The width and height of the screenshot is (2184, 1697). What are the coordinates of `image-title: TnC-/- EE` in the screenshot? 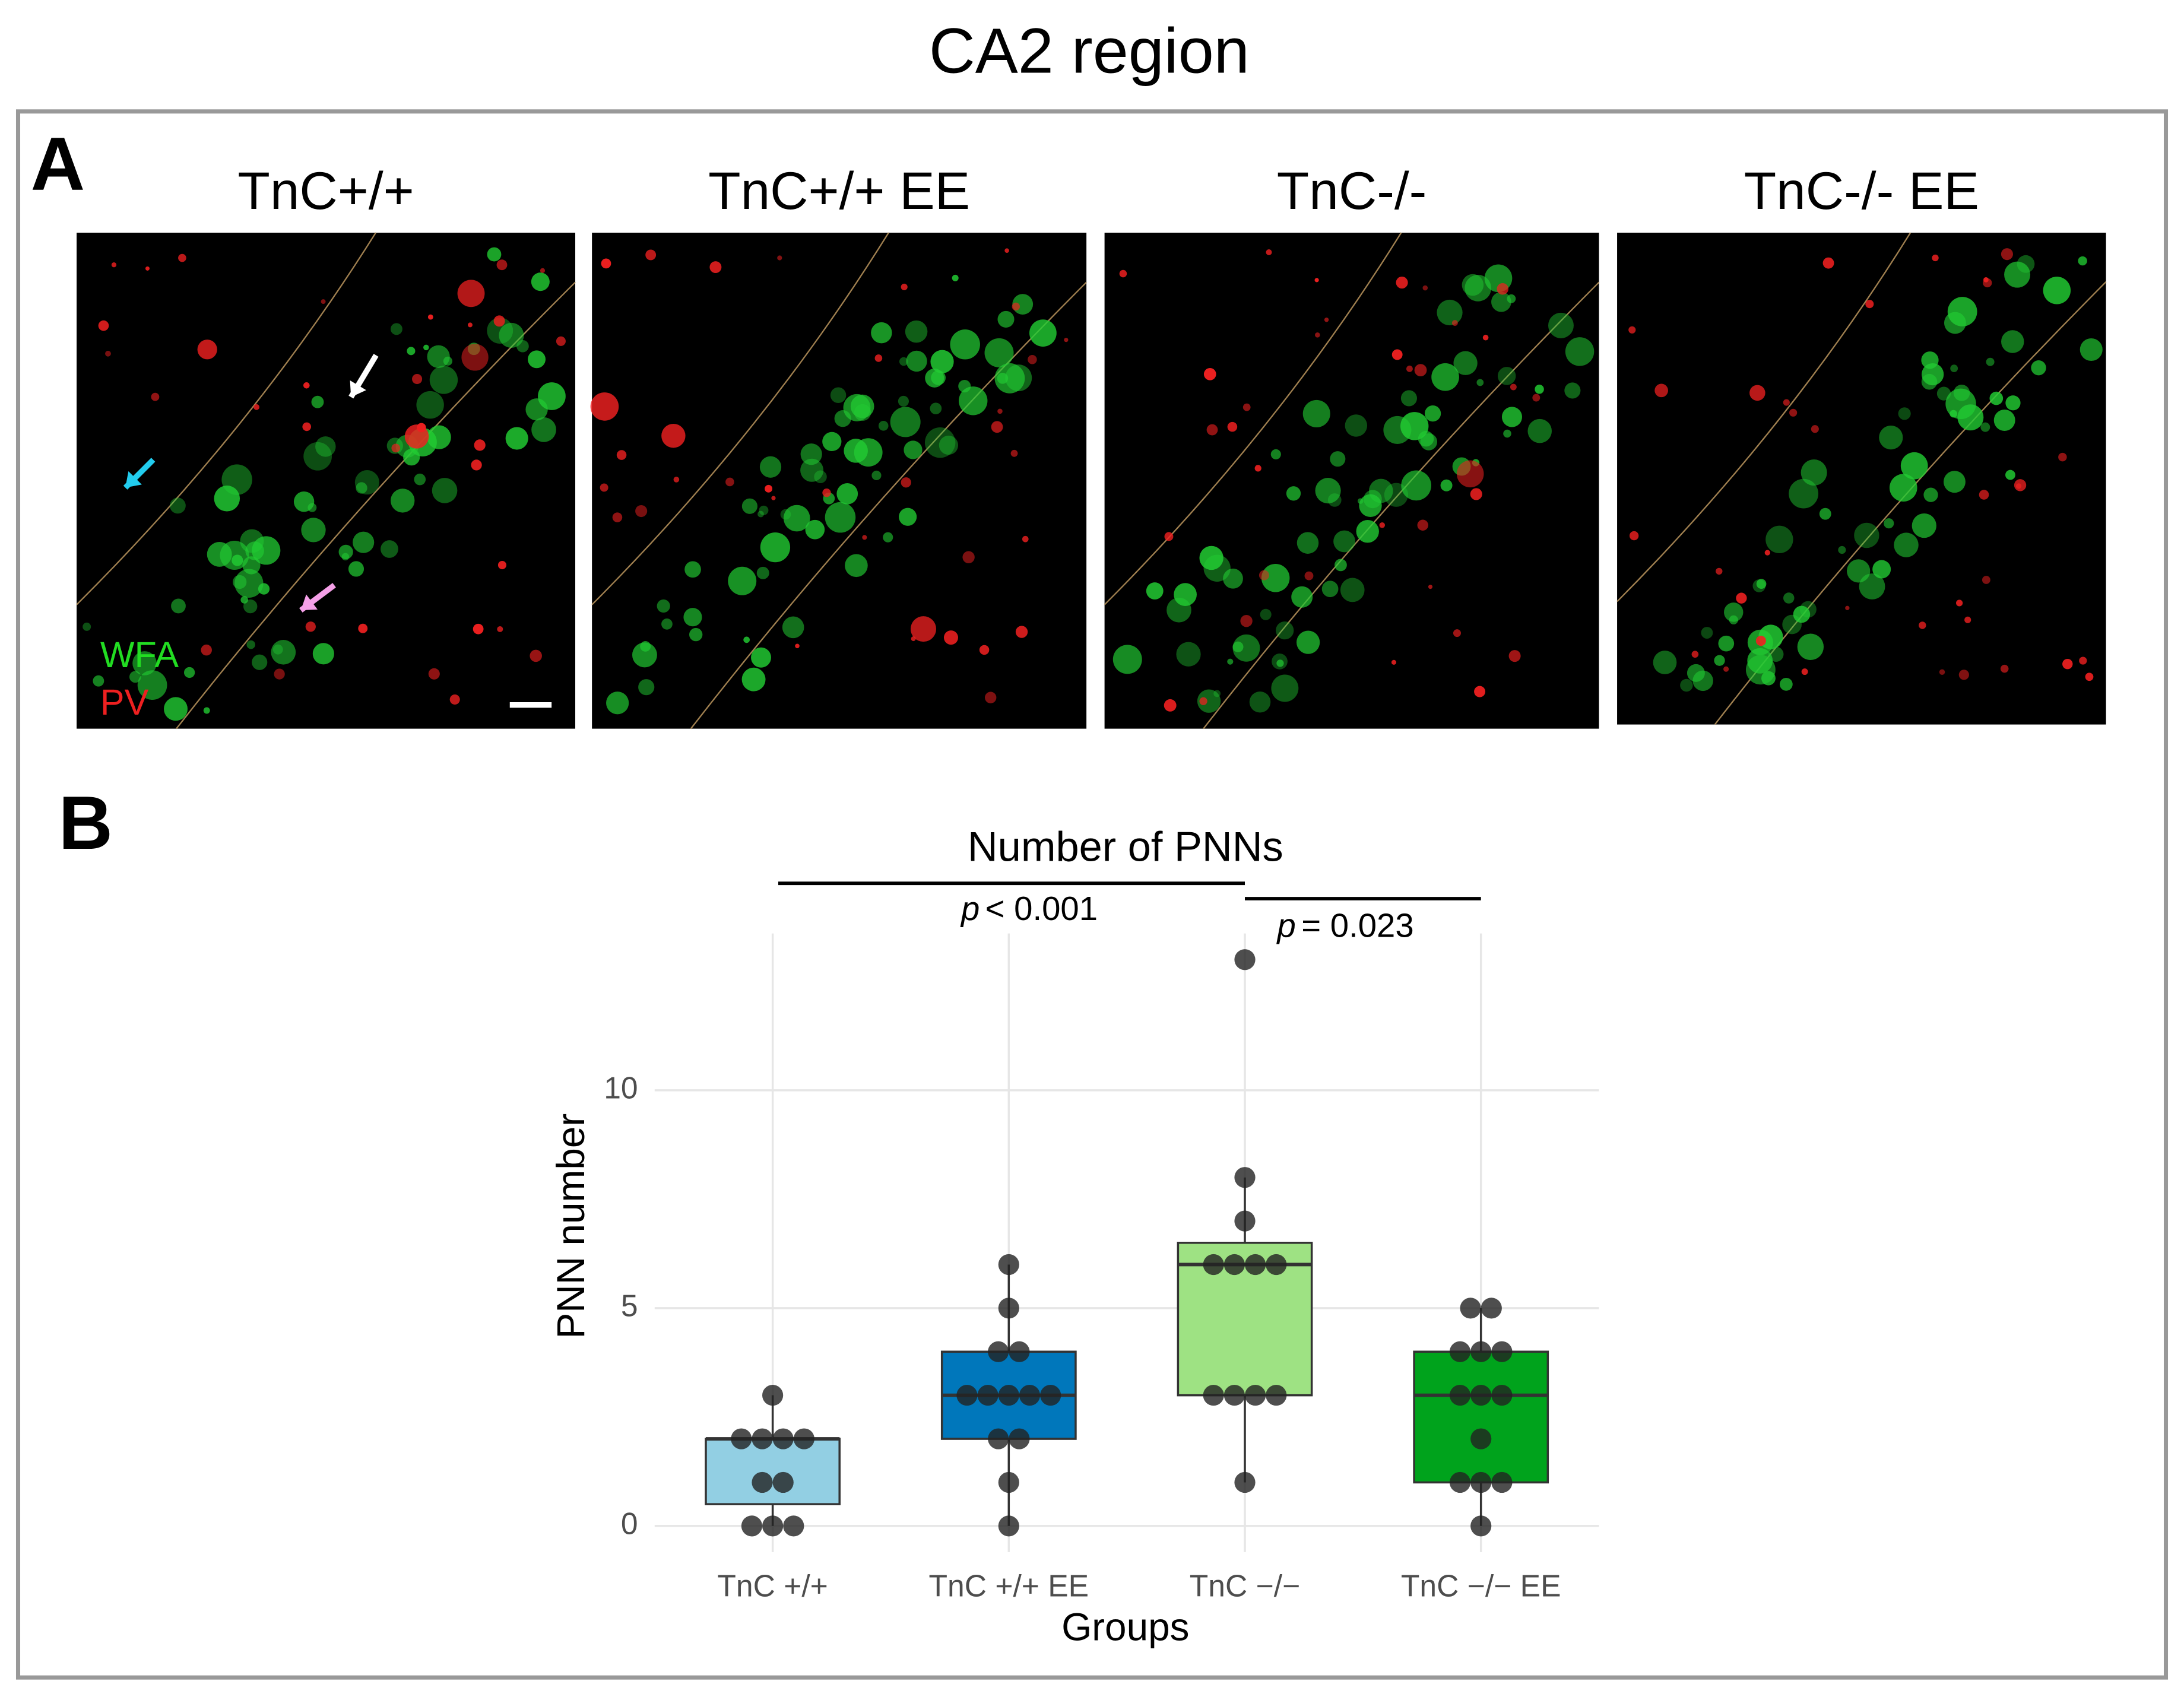 It's located at (1861, 190).